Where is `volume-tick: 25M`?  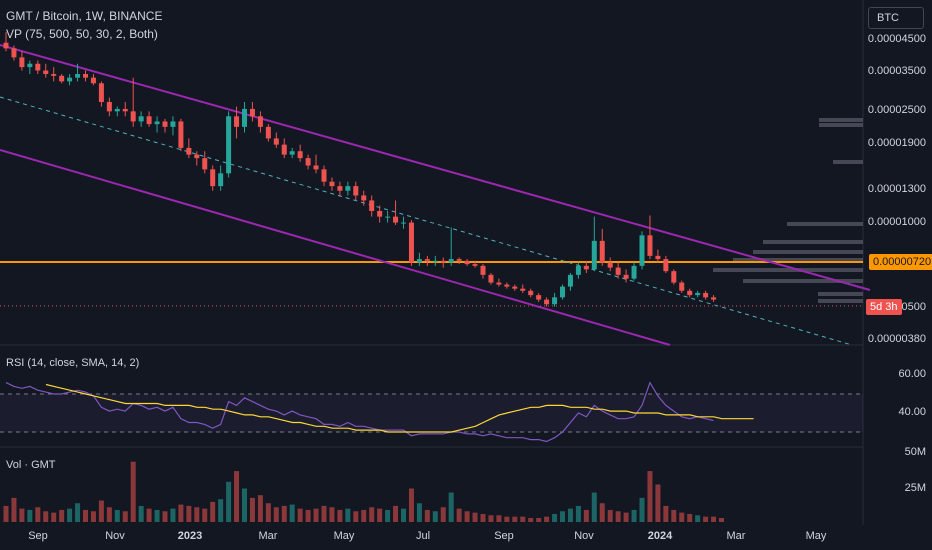
volume-tick: 25M is located at coordinates (915, 488).